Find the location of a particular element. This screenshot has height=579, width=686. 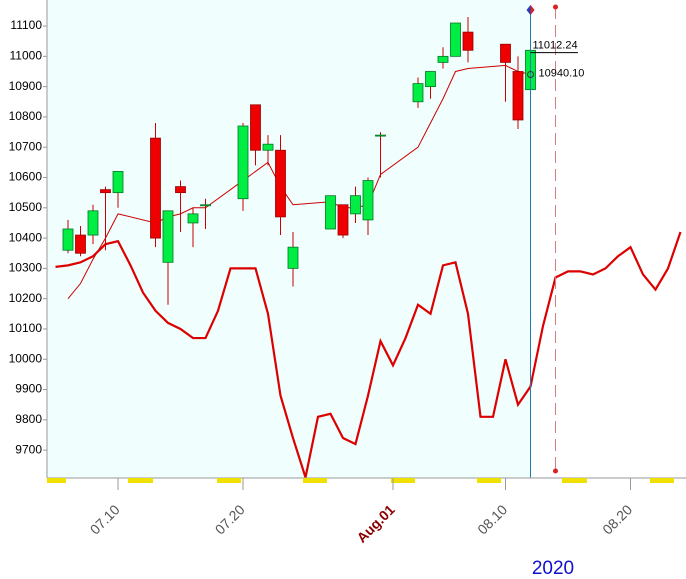

y-tick-label: 10600 is located at coordinates (26, 177).